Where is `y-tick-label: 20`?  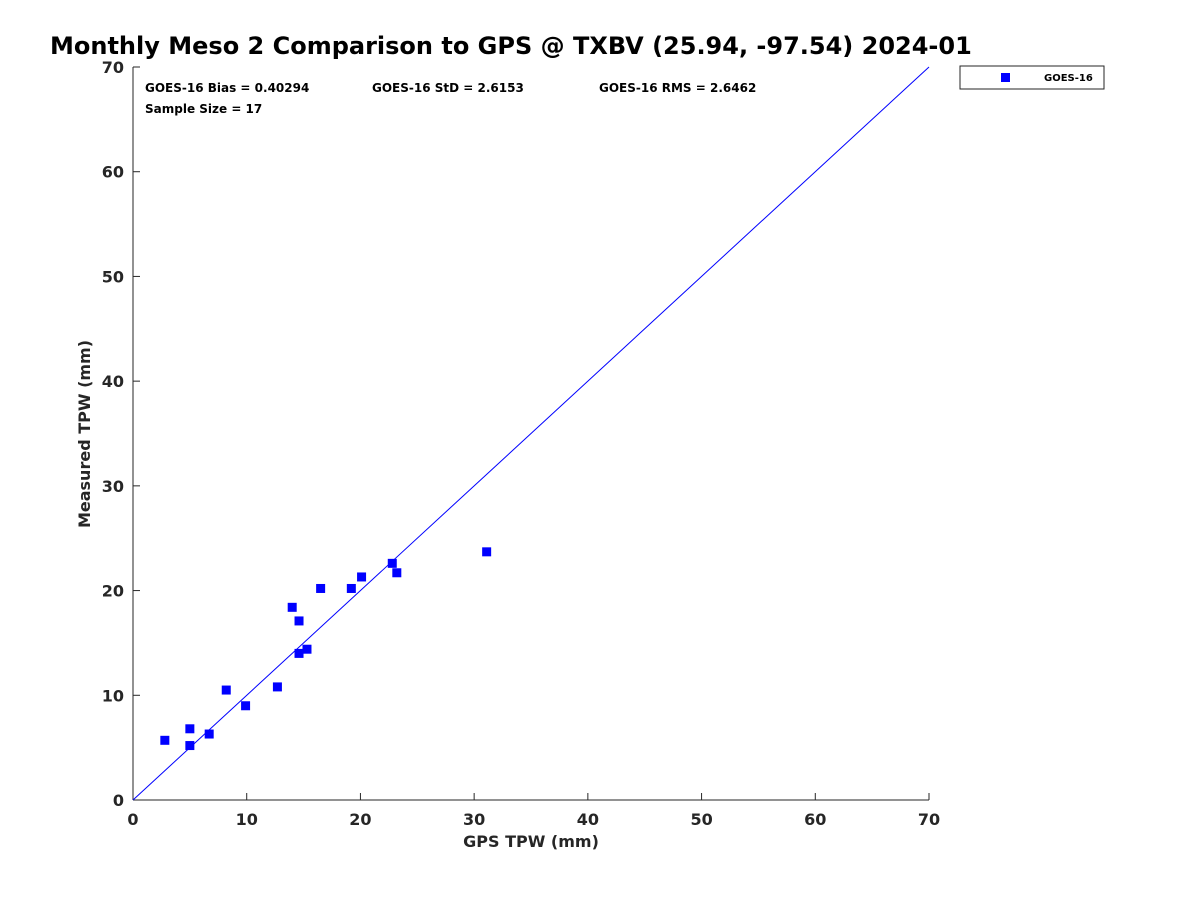 y-tick-label: 20 is located at coordinates (113, 591).